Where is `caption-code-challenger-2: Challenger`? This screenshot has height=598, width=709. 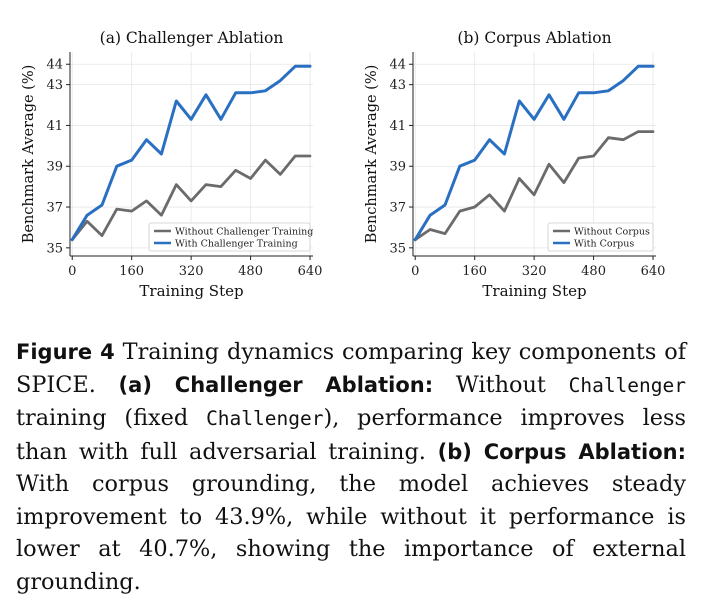
caption-code-challenger-2: Challenger is located at coordinates (265, 418).